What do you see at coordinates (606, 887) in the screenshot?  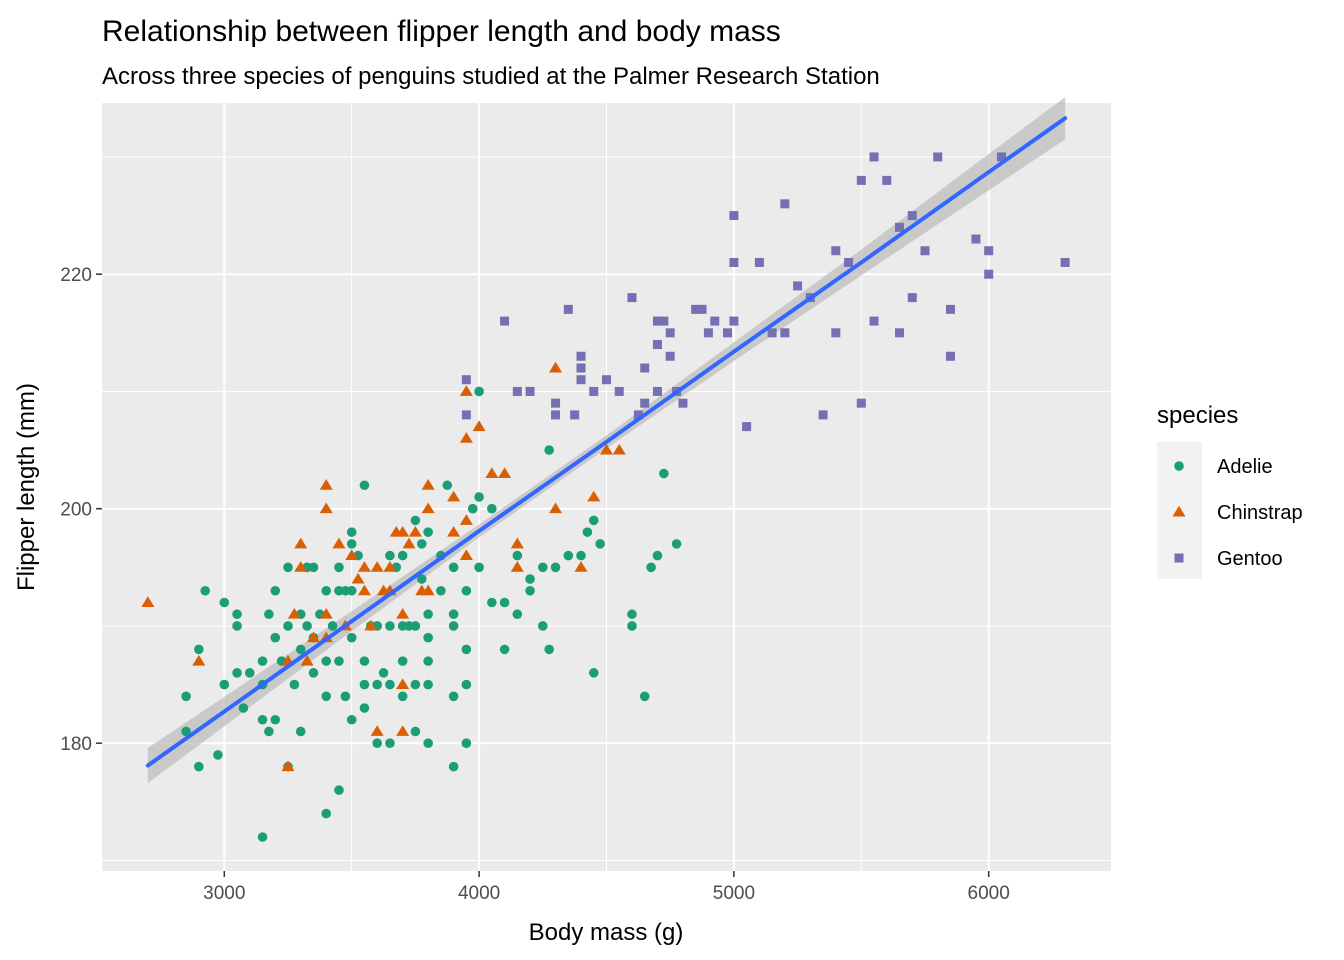 I see `x-axis-ticks: 3000 4000 5000 6000` at bounding box center [606, 887].